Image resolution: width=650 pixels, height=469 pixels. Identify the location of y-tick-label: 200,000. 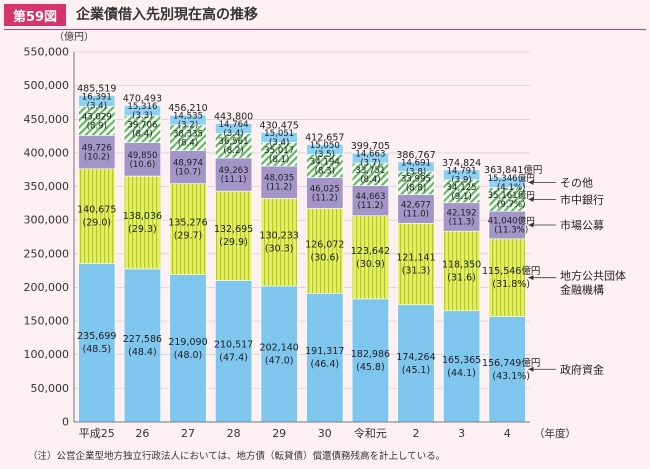
(47, 287).